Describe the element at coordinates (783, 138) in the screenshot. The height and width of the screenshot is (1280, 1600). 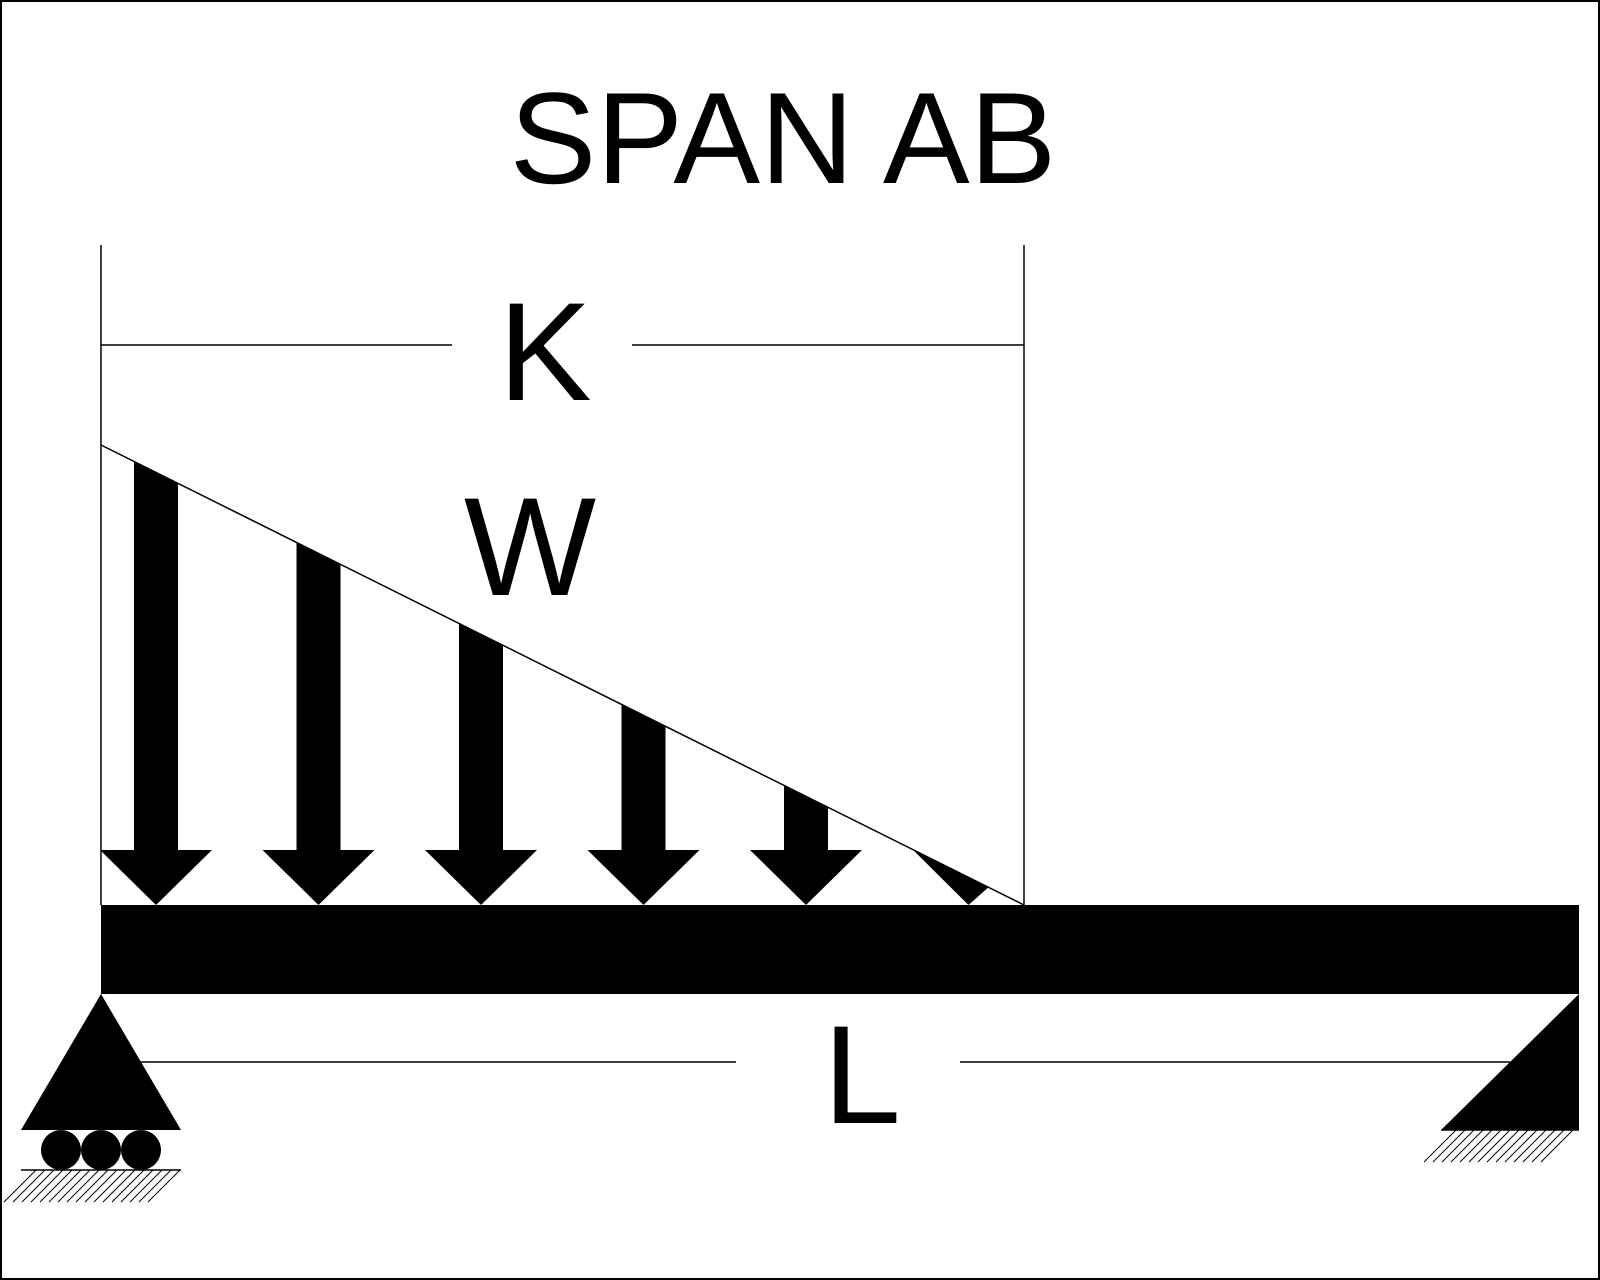
I see `span-title: SPAN AB` at that location.